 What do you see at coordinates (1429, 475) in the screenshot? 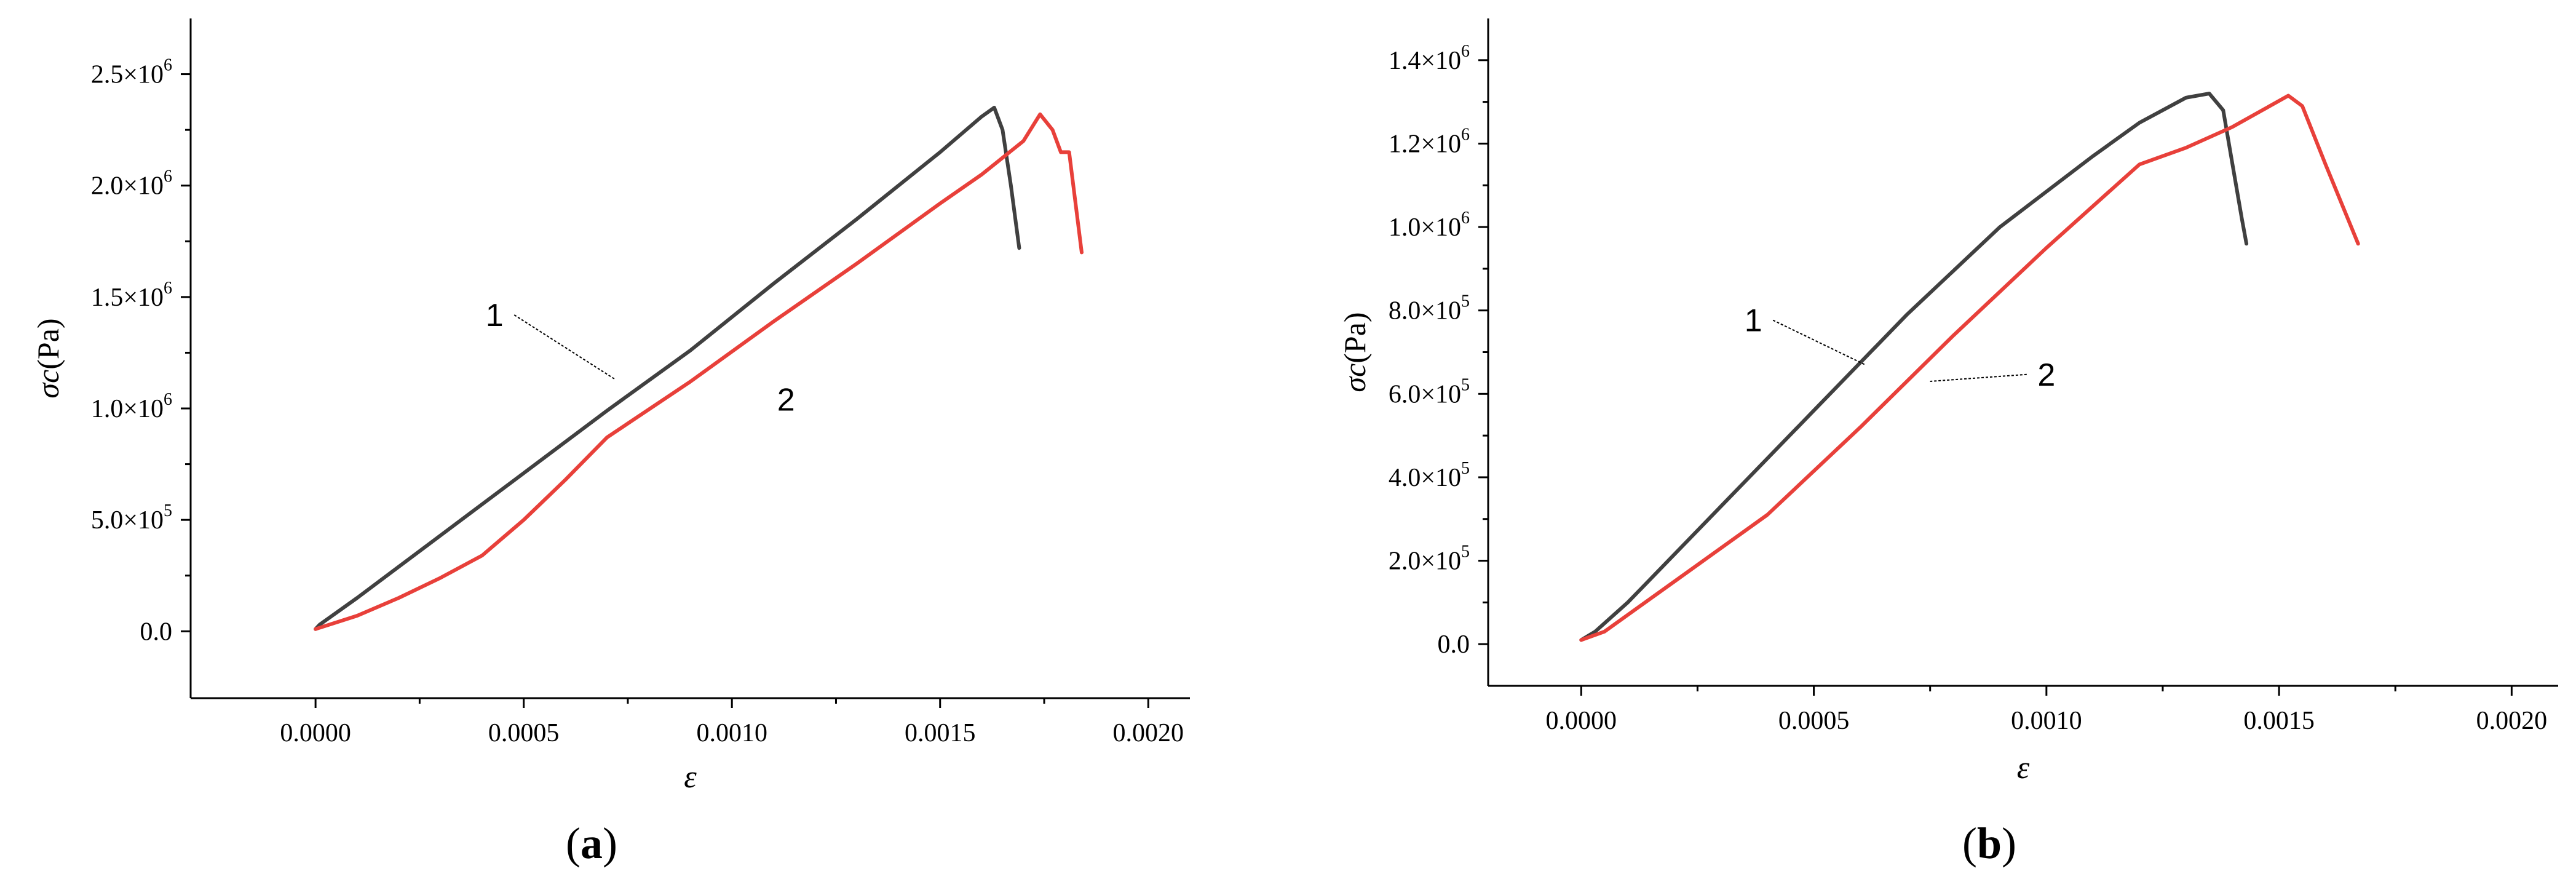
I see `y-tick-label: 4.0×10⁵` at bounding box center [1429, 475].